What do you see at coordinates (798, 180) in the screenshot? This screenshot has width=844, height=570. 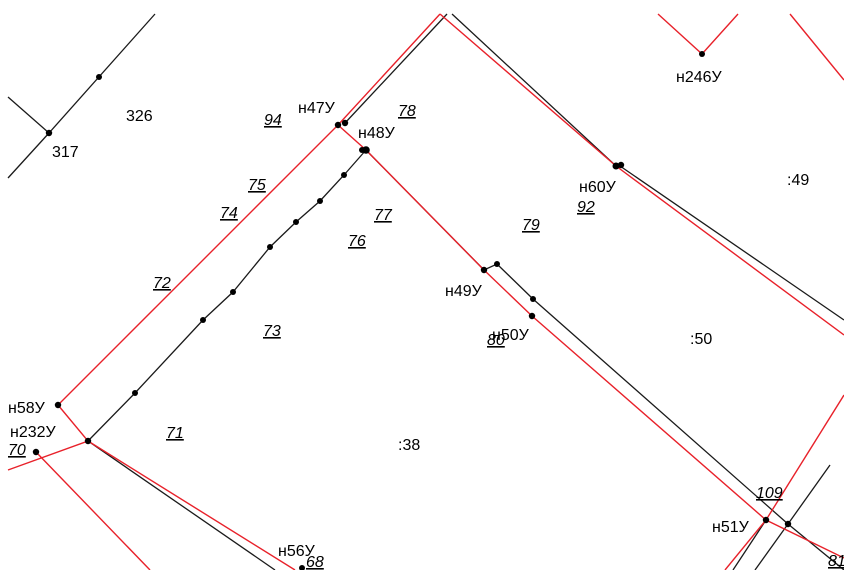 I see `label-49: :49` at bounding box center [798, 180].